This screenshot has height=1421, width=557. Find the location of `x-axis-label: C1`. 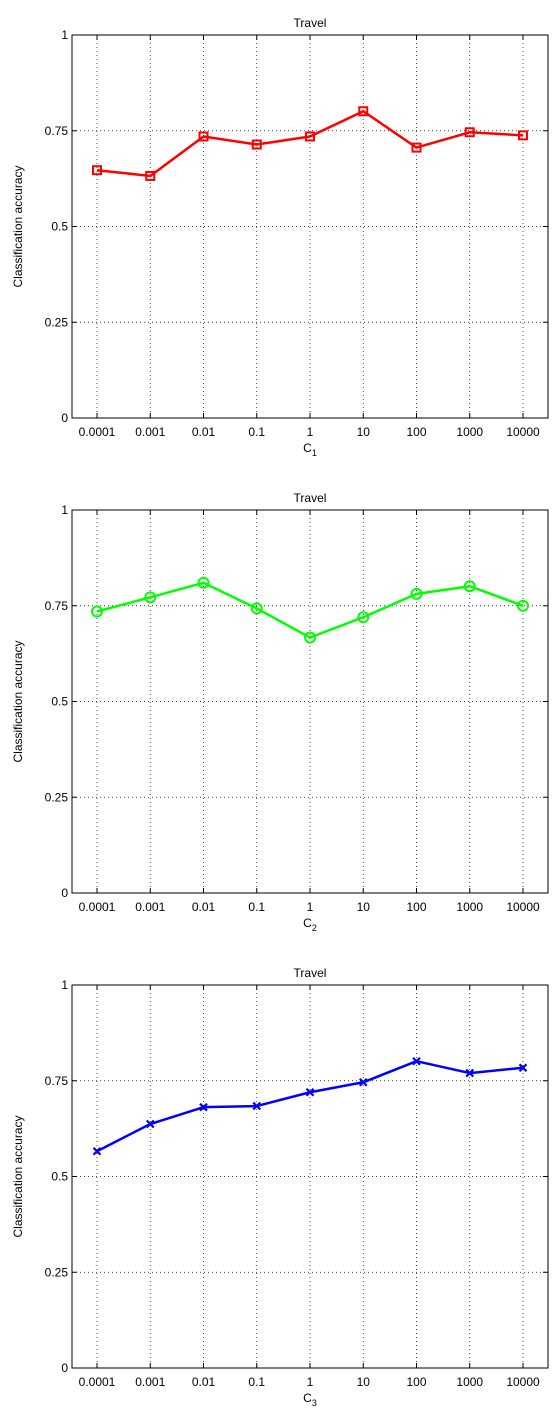

x-axis-label: C1 is located at coordinates (310, 449).